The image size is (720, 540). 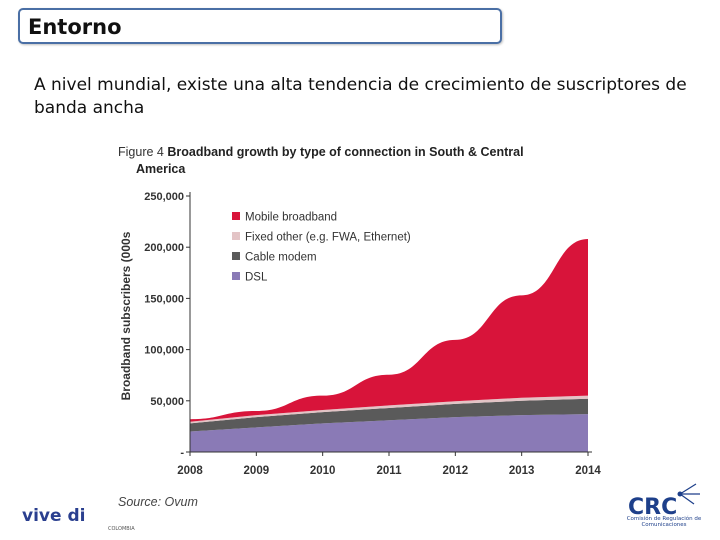 What do you see at coordinates (323, 471) in the screenshot?
I see `x-tick-label: 2010` at bounding box center [323, 471].